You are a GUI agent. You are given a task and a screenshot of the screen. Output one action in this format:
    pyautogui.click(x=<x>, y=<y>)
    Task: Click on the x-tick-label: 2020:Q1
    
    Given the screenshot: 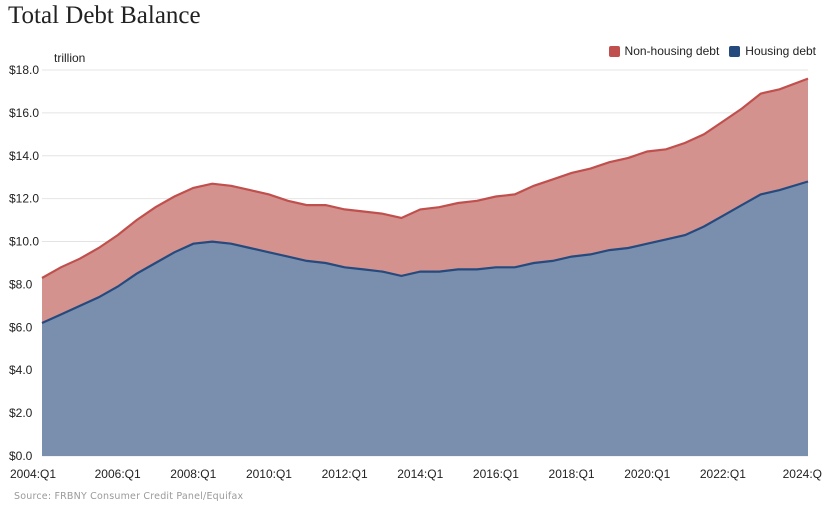 What is the action you would take?
    pyautogui.click(x=647, y=474)
    